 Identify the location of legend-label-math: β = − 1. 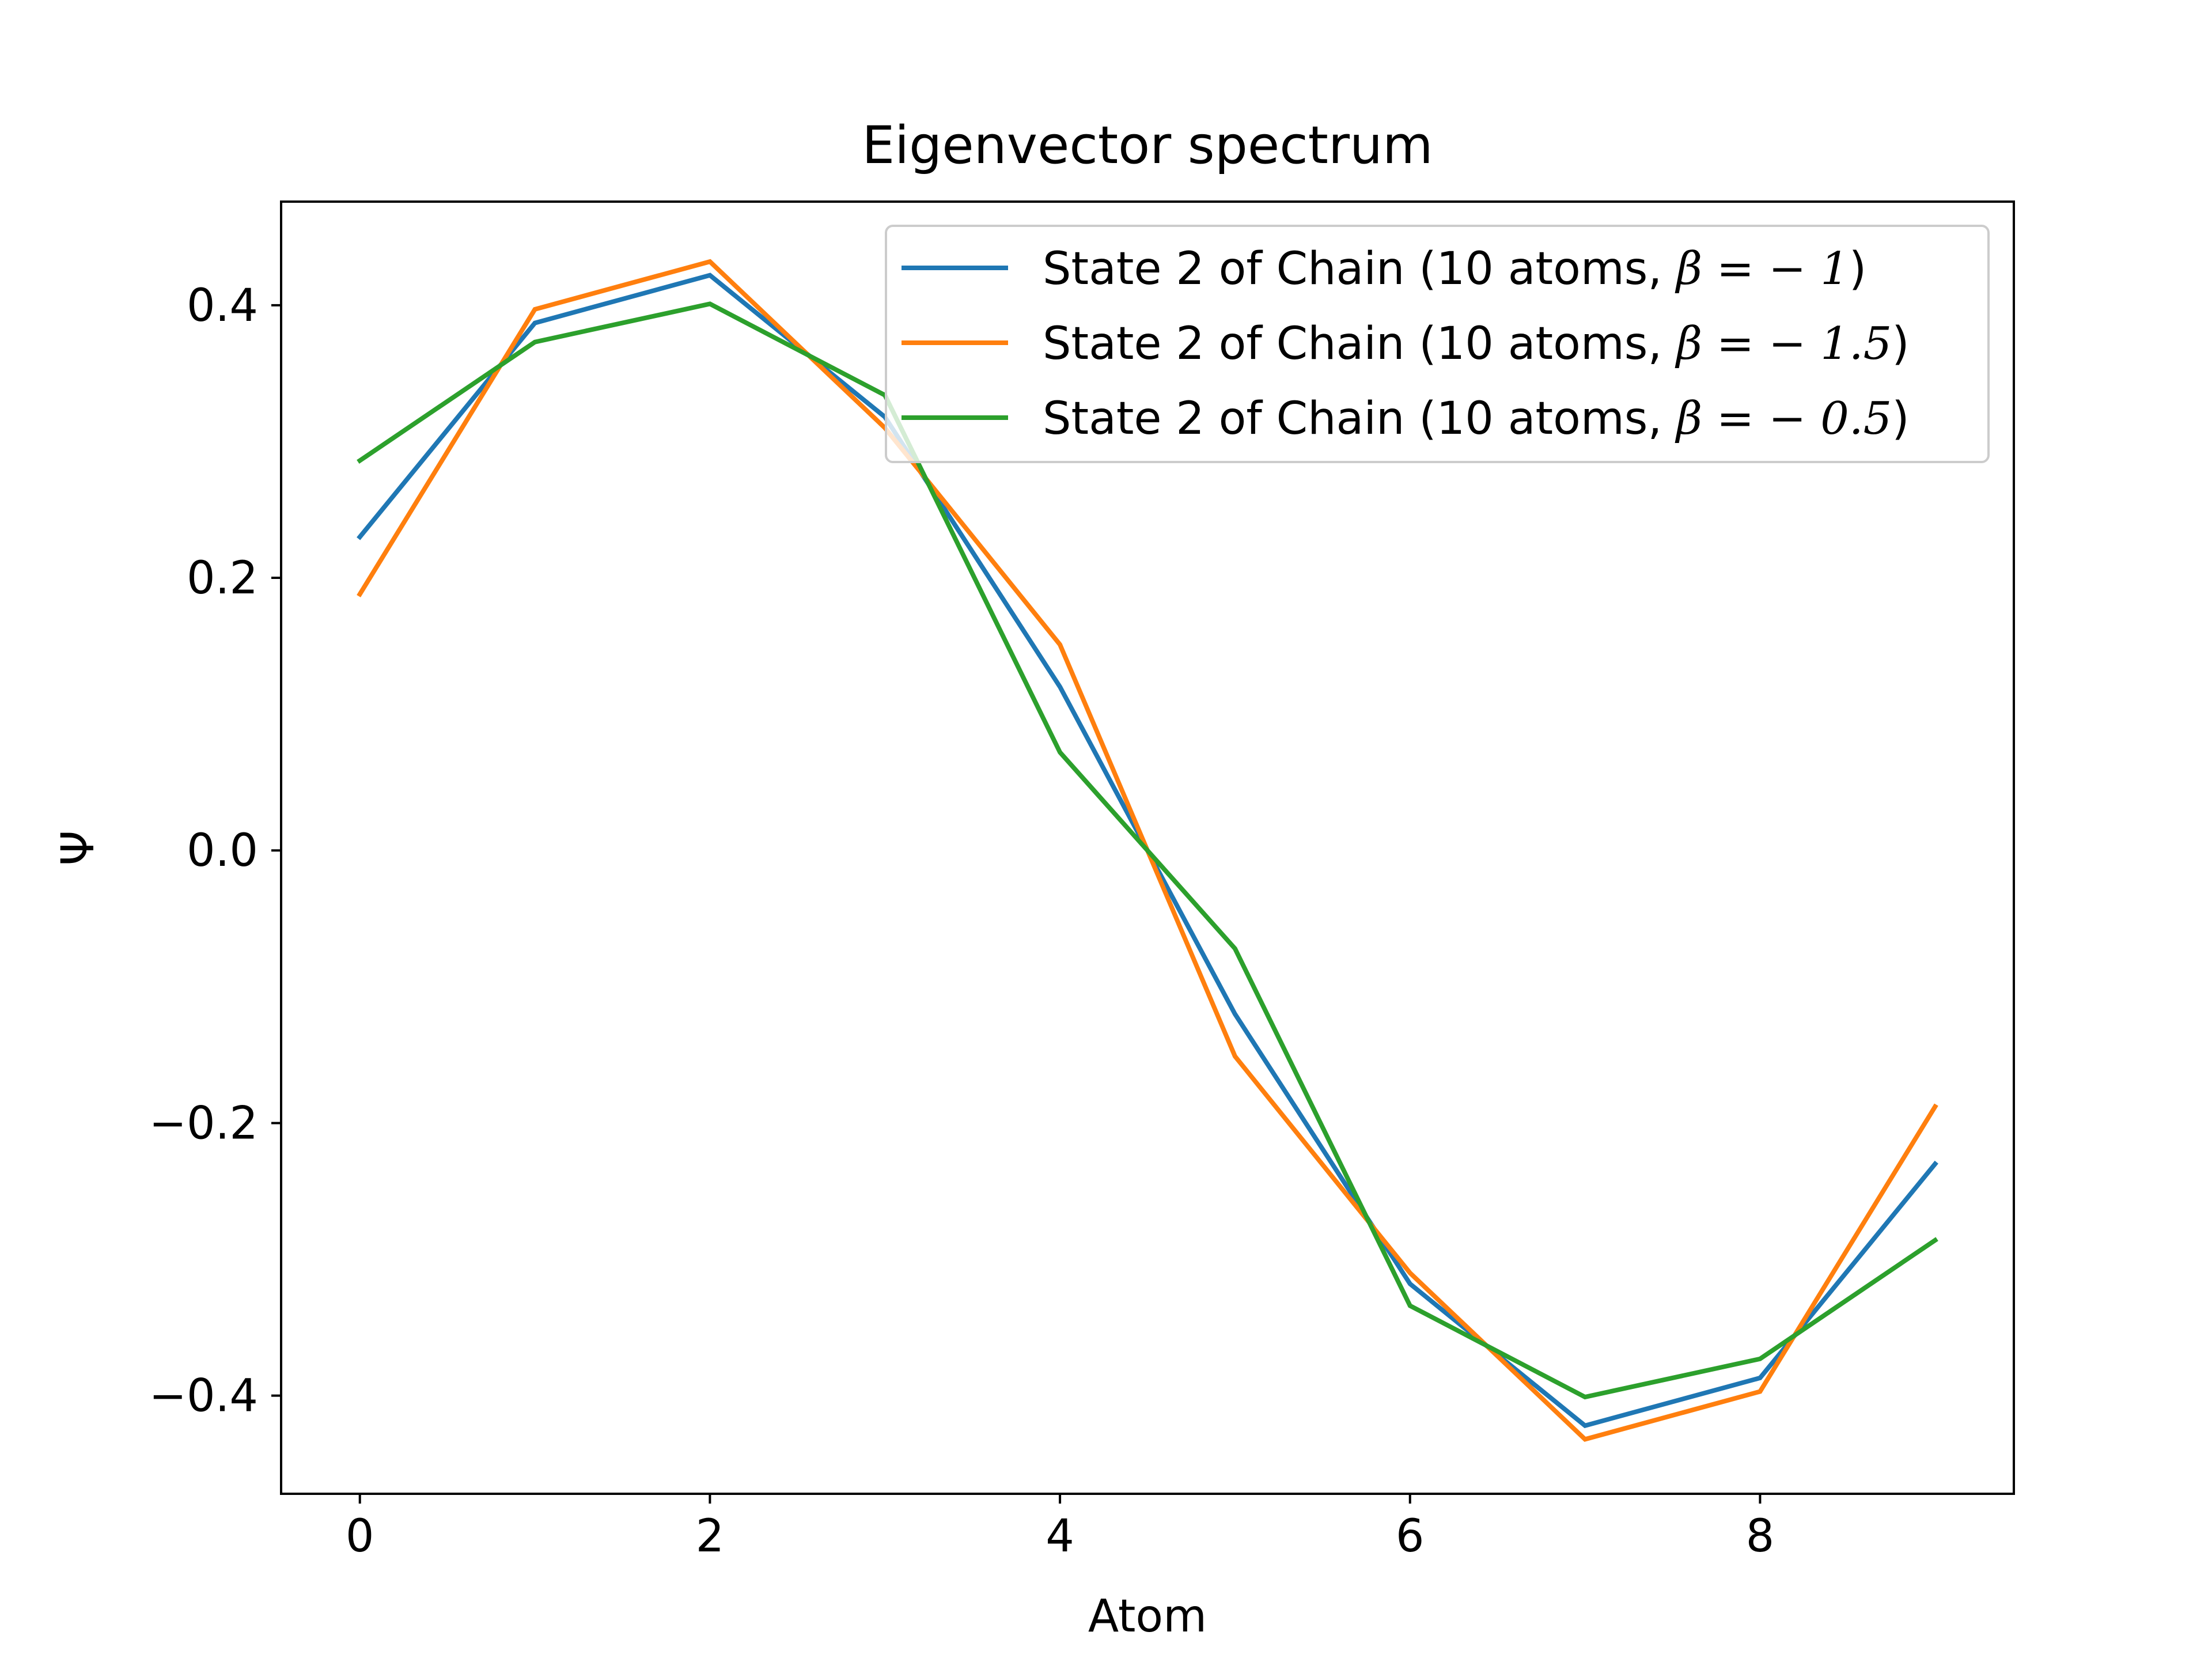
(1762, 269).